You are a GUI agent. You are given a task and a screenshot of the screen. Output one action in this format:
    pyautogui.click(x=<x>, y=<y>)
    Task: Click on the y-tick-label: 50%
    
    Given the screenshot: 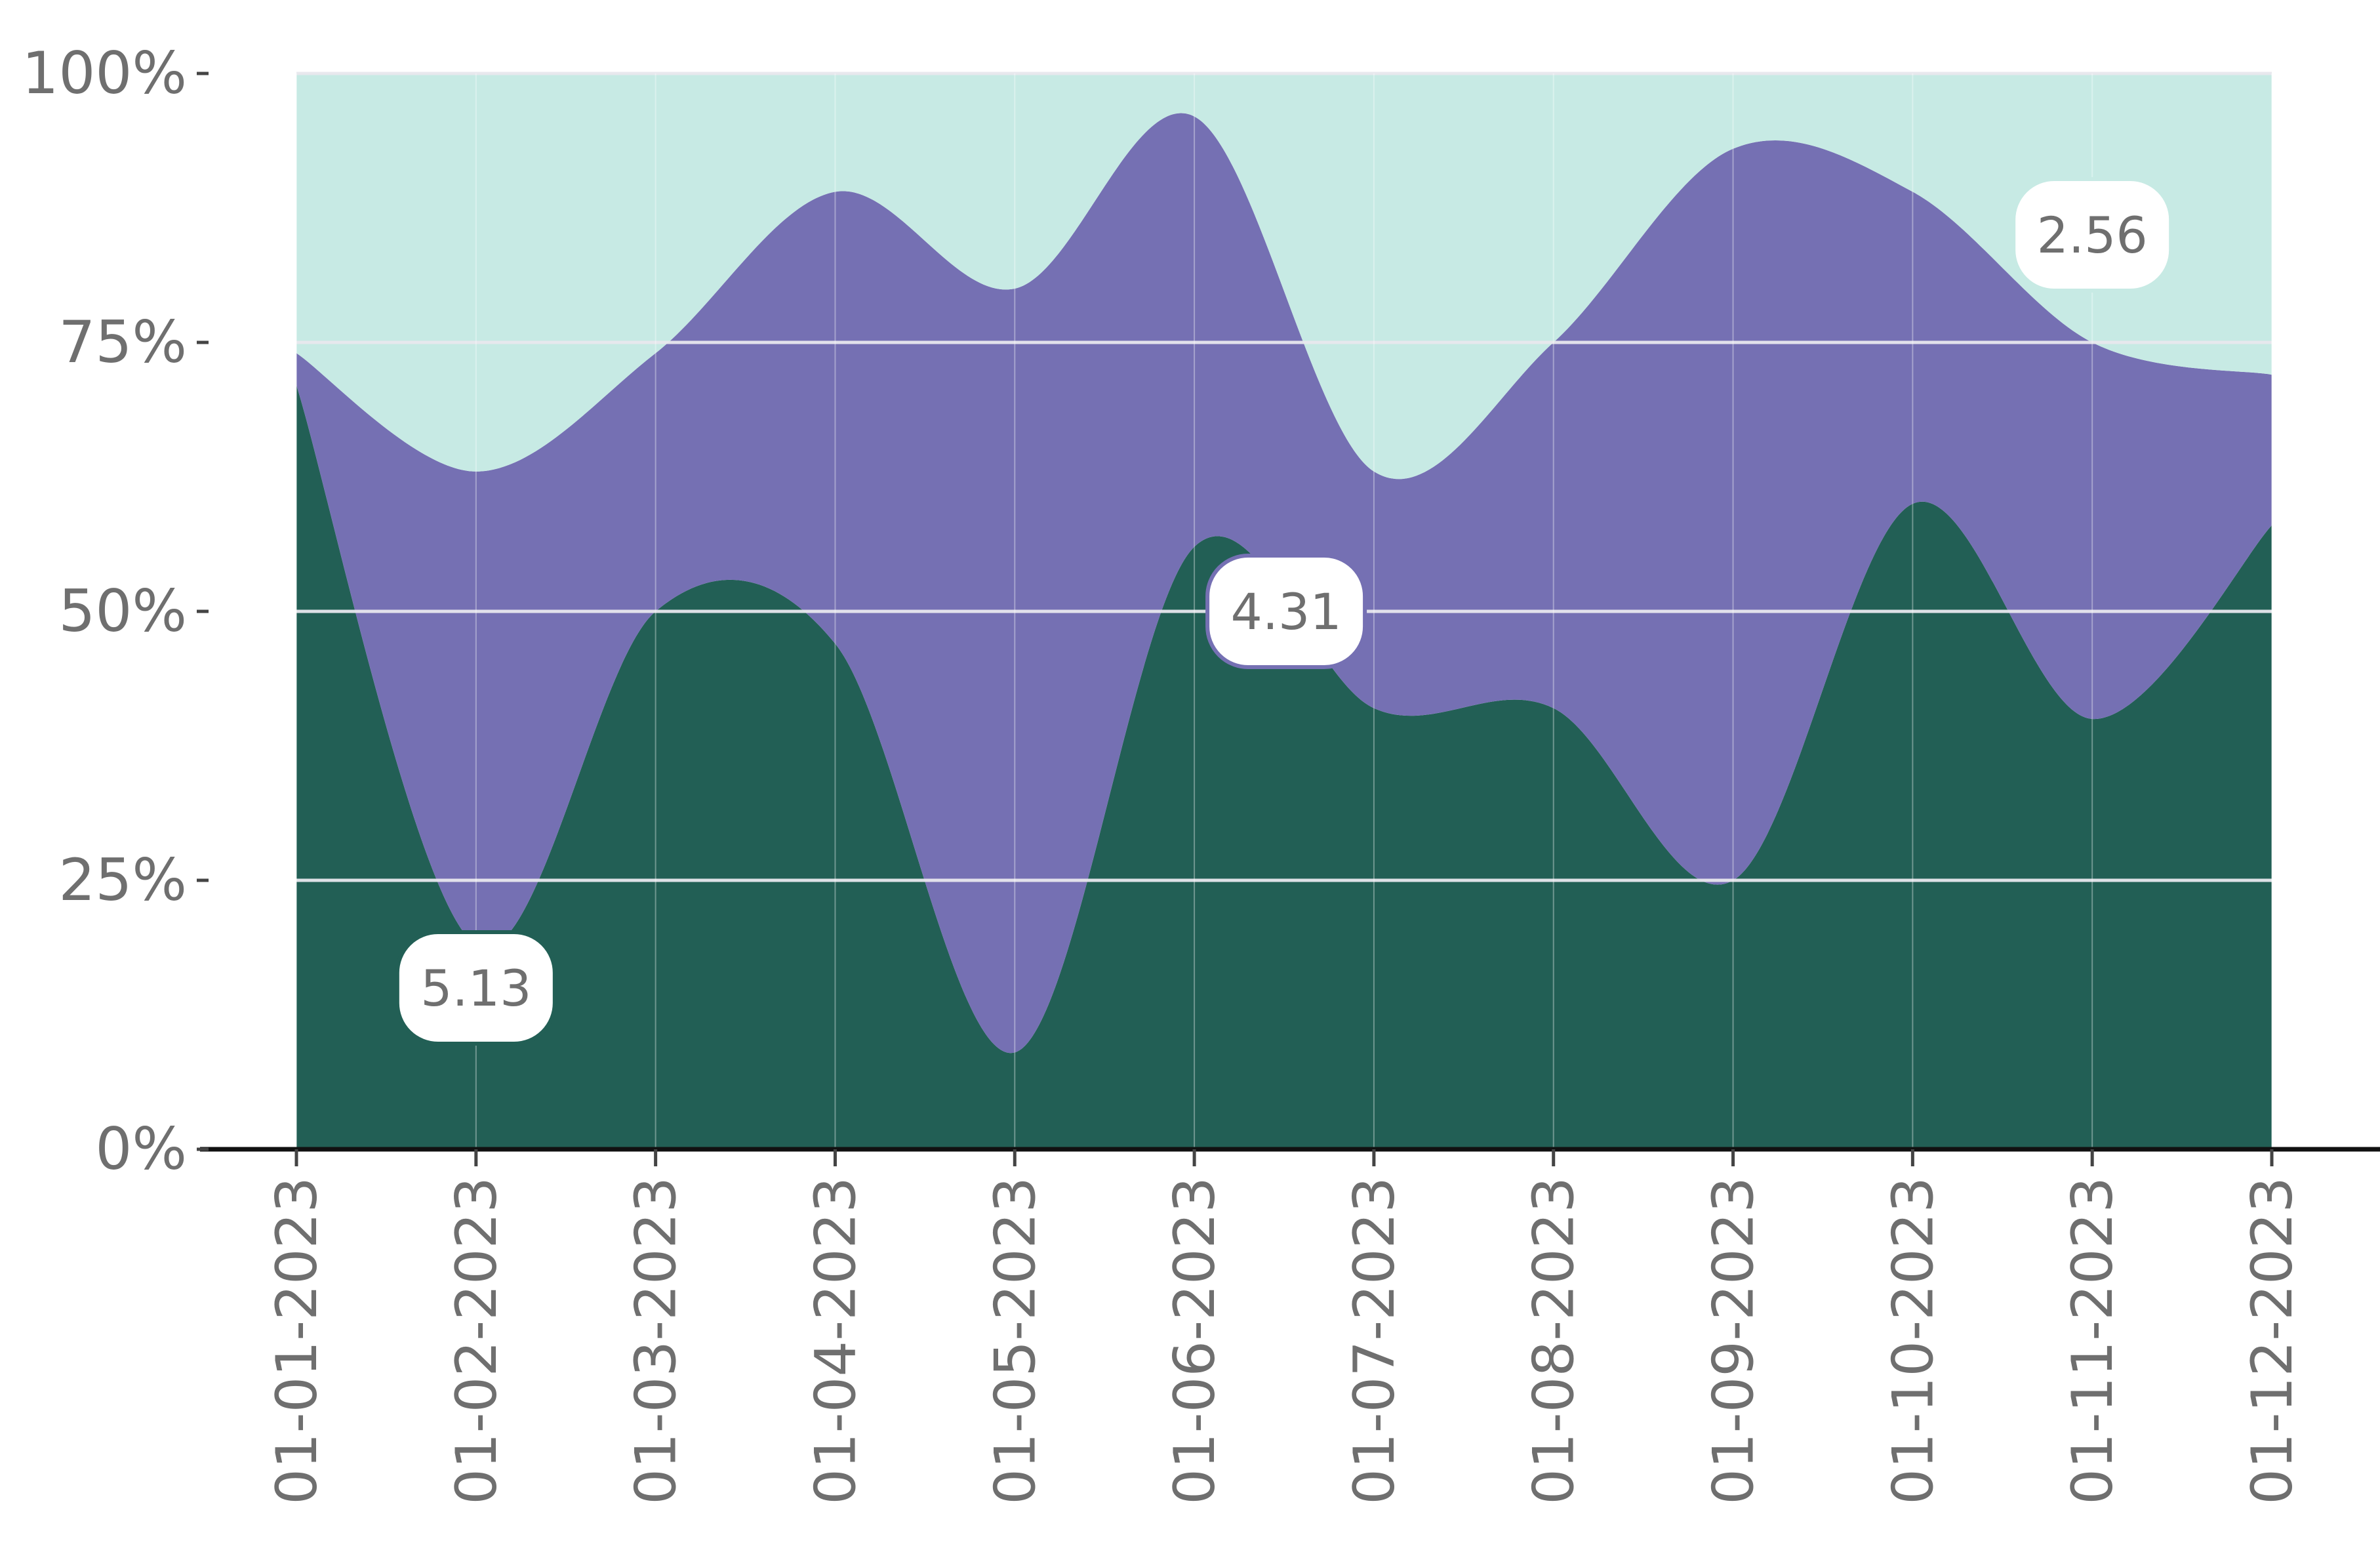 What is the action you would take?
    pyautogui.click(x=122, y=611)
    